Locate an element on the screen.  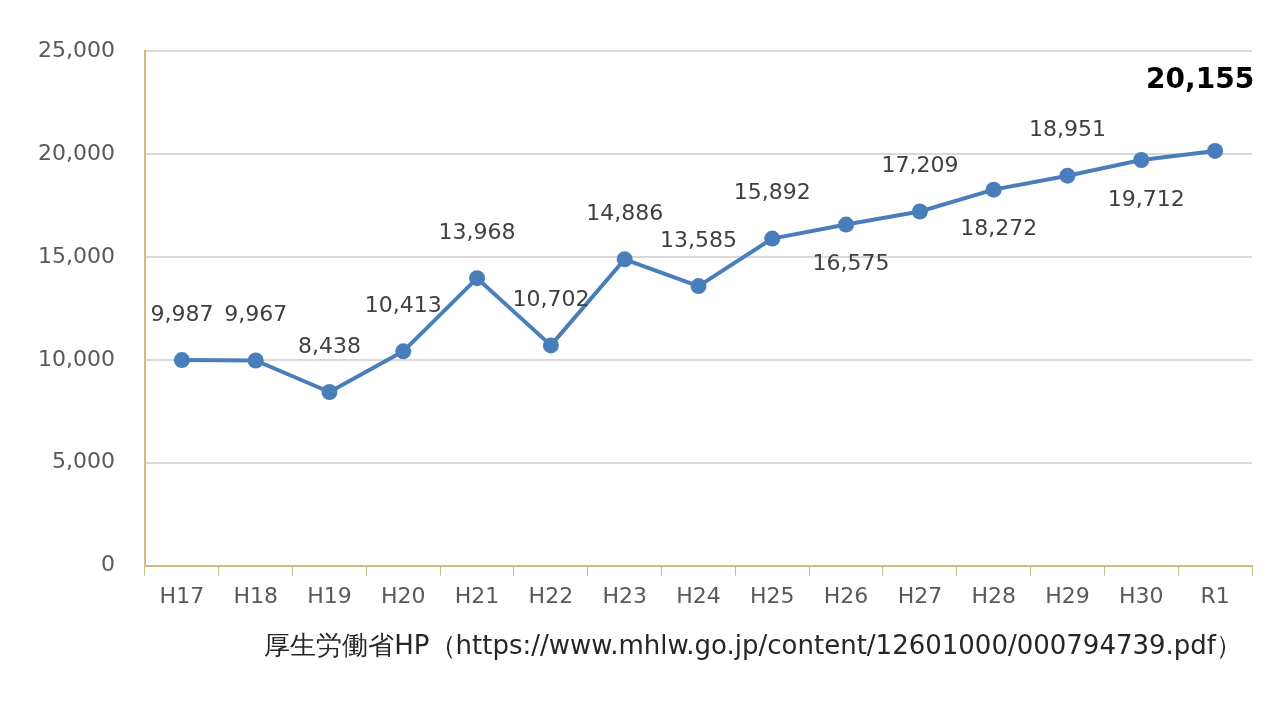
x-tick-label: H29 is located at coordinates (1067, 595).